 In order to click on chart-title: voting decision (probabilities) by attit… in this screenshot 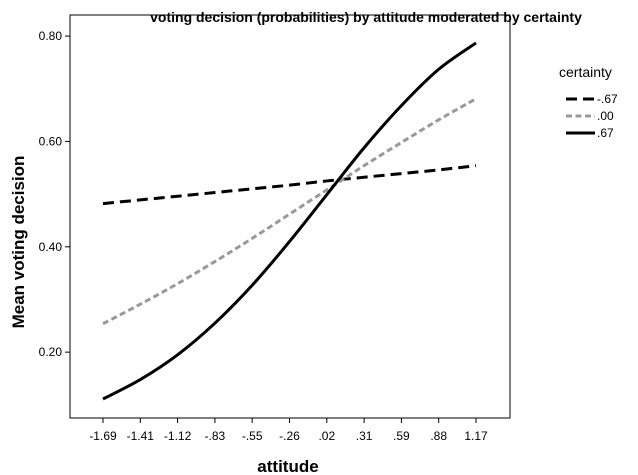, I will do `click(366, 17)`.